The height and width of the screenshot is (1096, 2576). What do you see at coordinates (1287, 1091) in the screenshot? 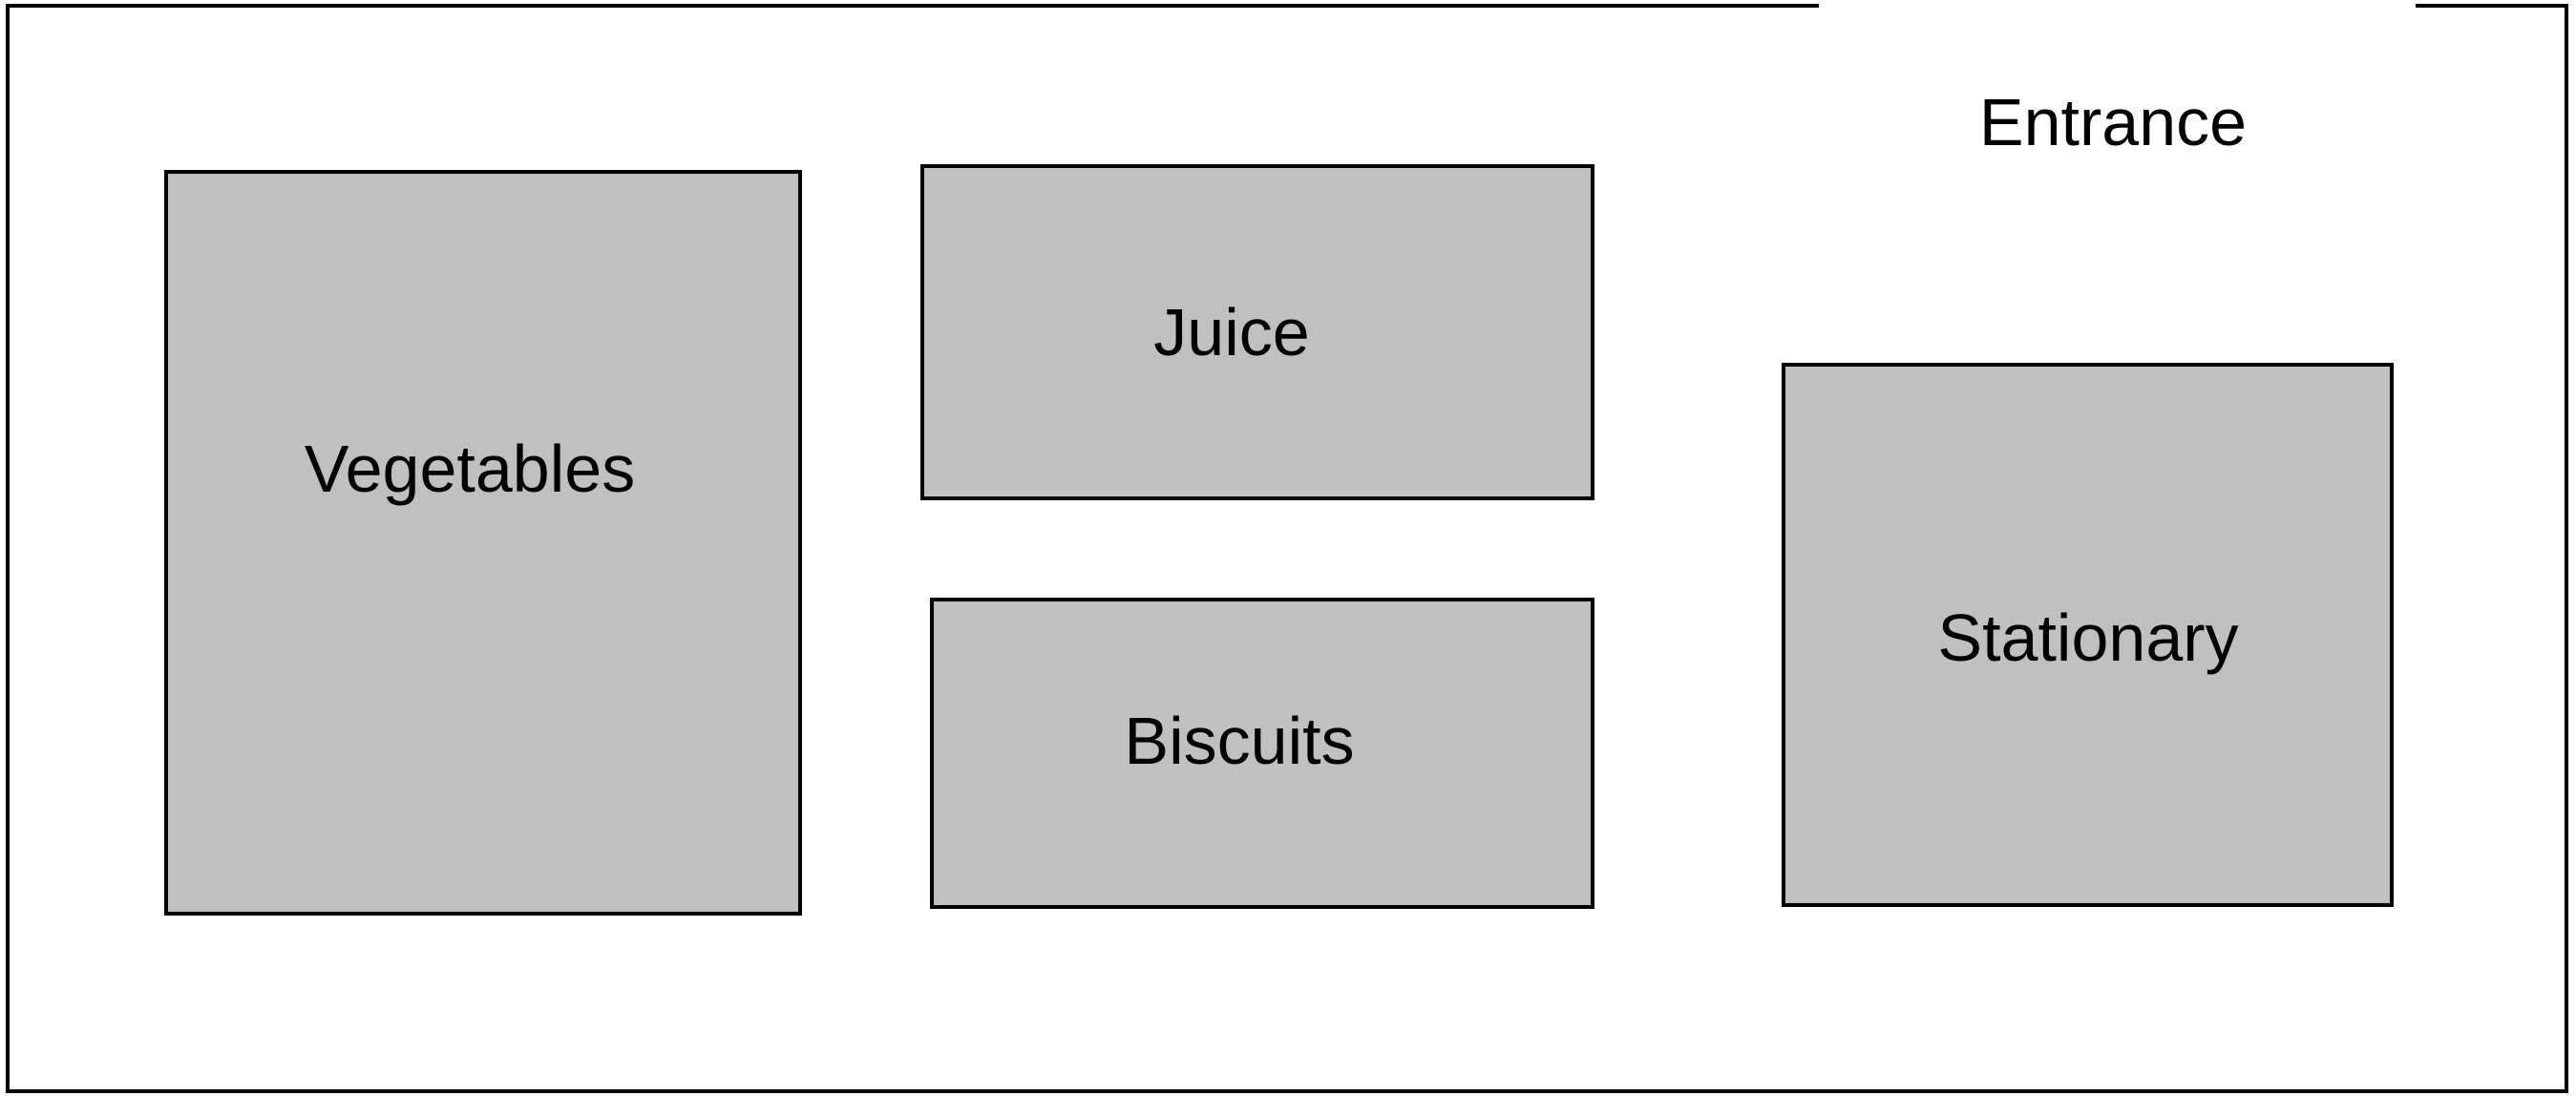
I see `bottom-wall` at bounding box center [1287, 1091].